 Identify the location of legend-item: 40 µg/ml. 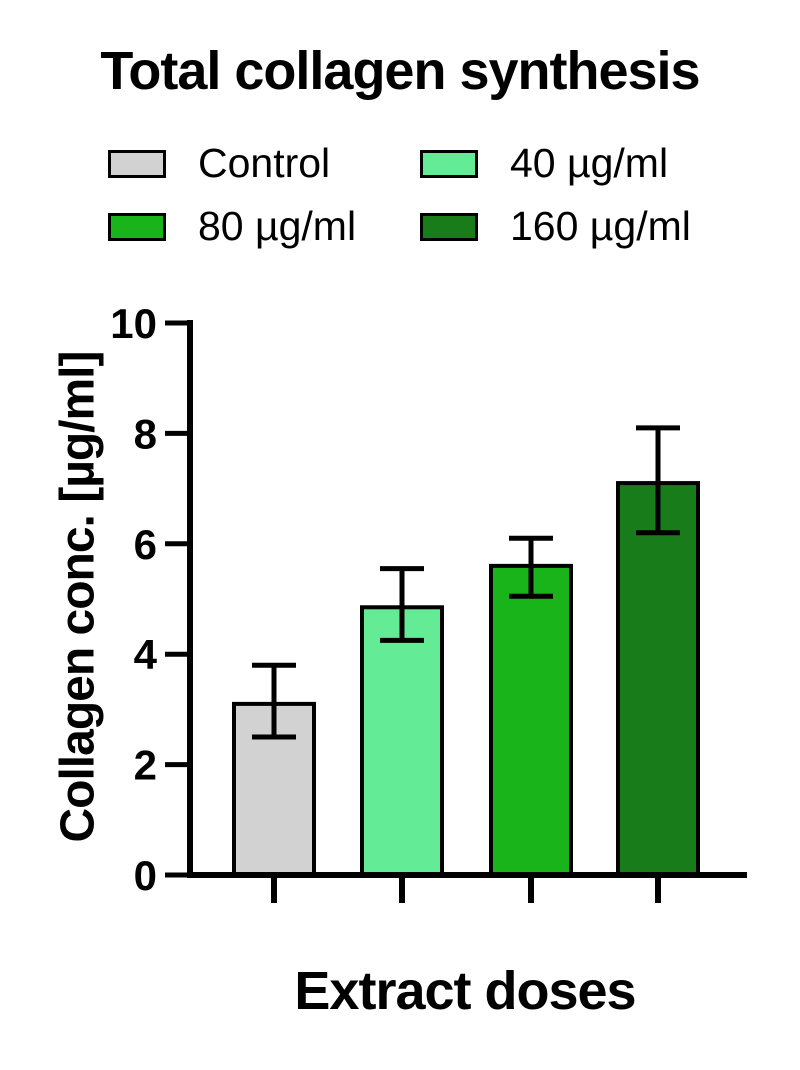
(555, 163).